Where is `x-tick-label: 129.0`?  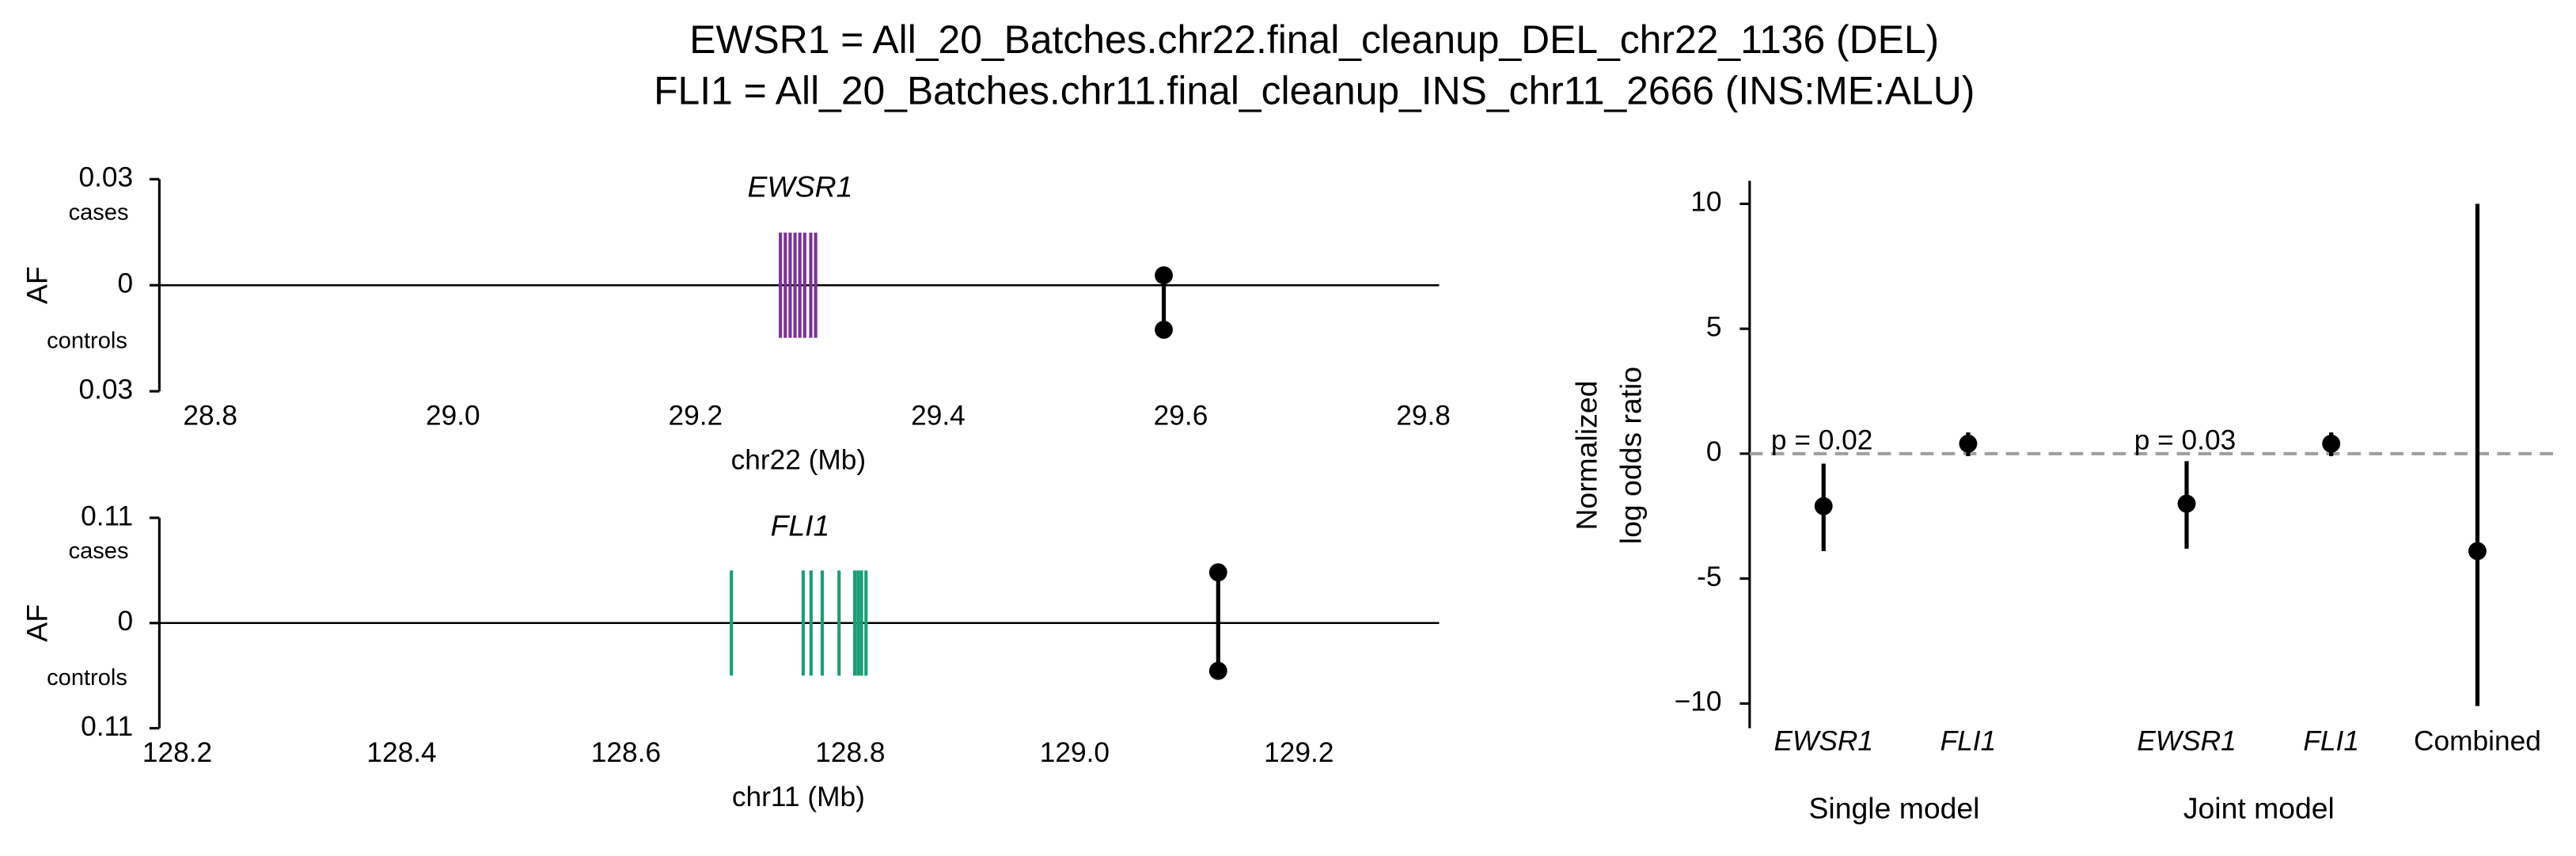
x-tick-label: 129.0 is located at coordinates (1075, 752).